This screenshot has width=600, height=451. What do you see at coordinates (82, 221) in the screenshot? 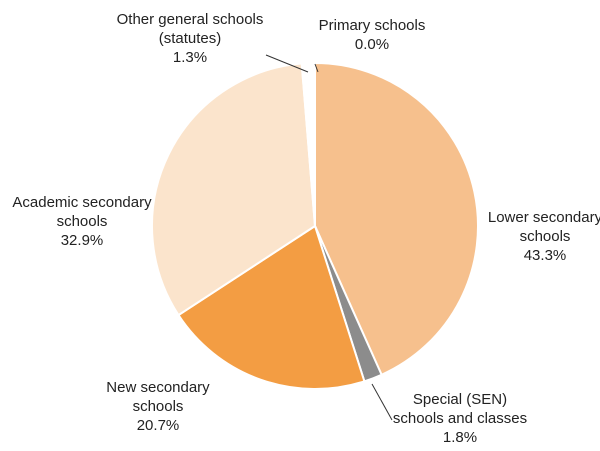
I see `slice-label-4-line-1: schools` at bounding box center [82, 221].